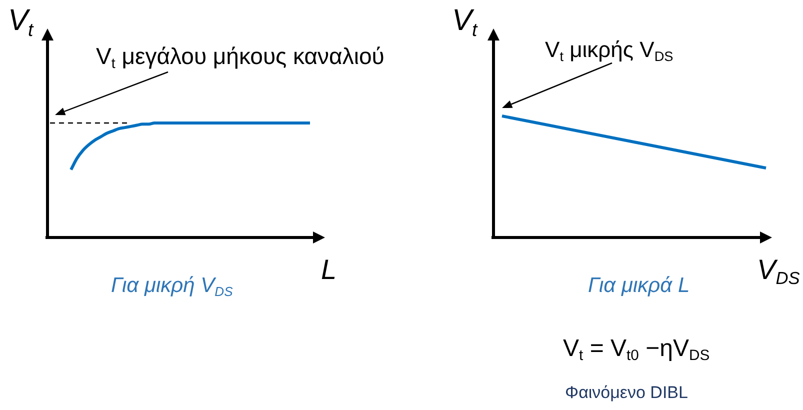 This screenshot has height=410, width=803. Describe the element at coordinates (639, 285) in the screenshot. I see `text: Για μικρά L` at that location.